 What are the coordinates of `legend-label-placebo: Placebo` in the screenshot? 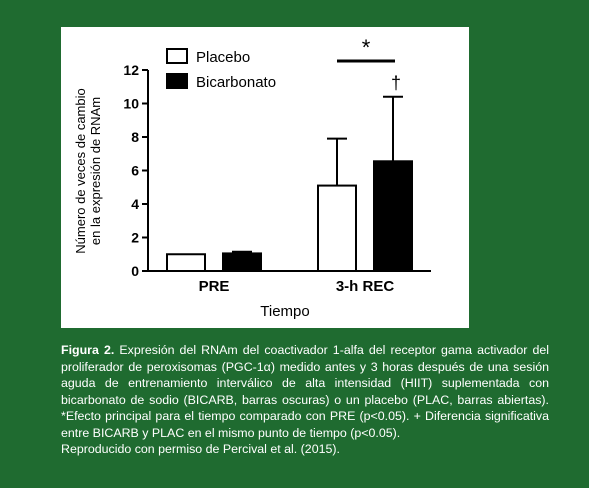 It's located at (223, 57).